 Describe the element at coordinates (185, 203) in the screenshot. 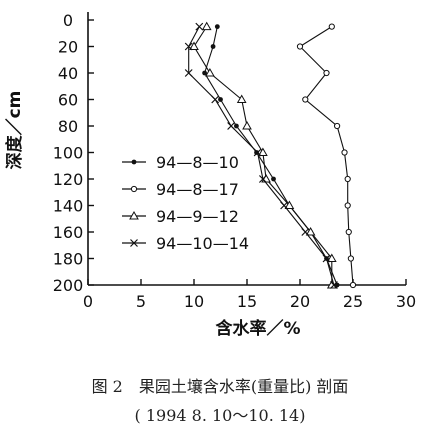

I see `legend: 94—8—10 94—8—17 94—9—12 94—10—14` at that location.